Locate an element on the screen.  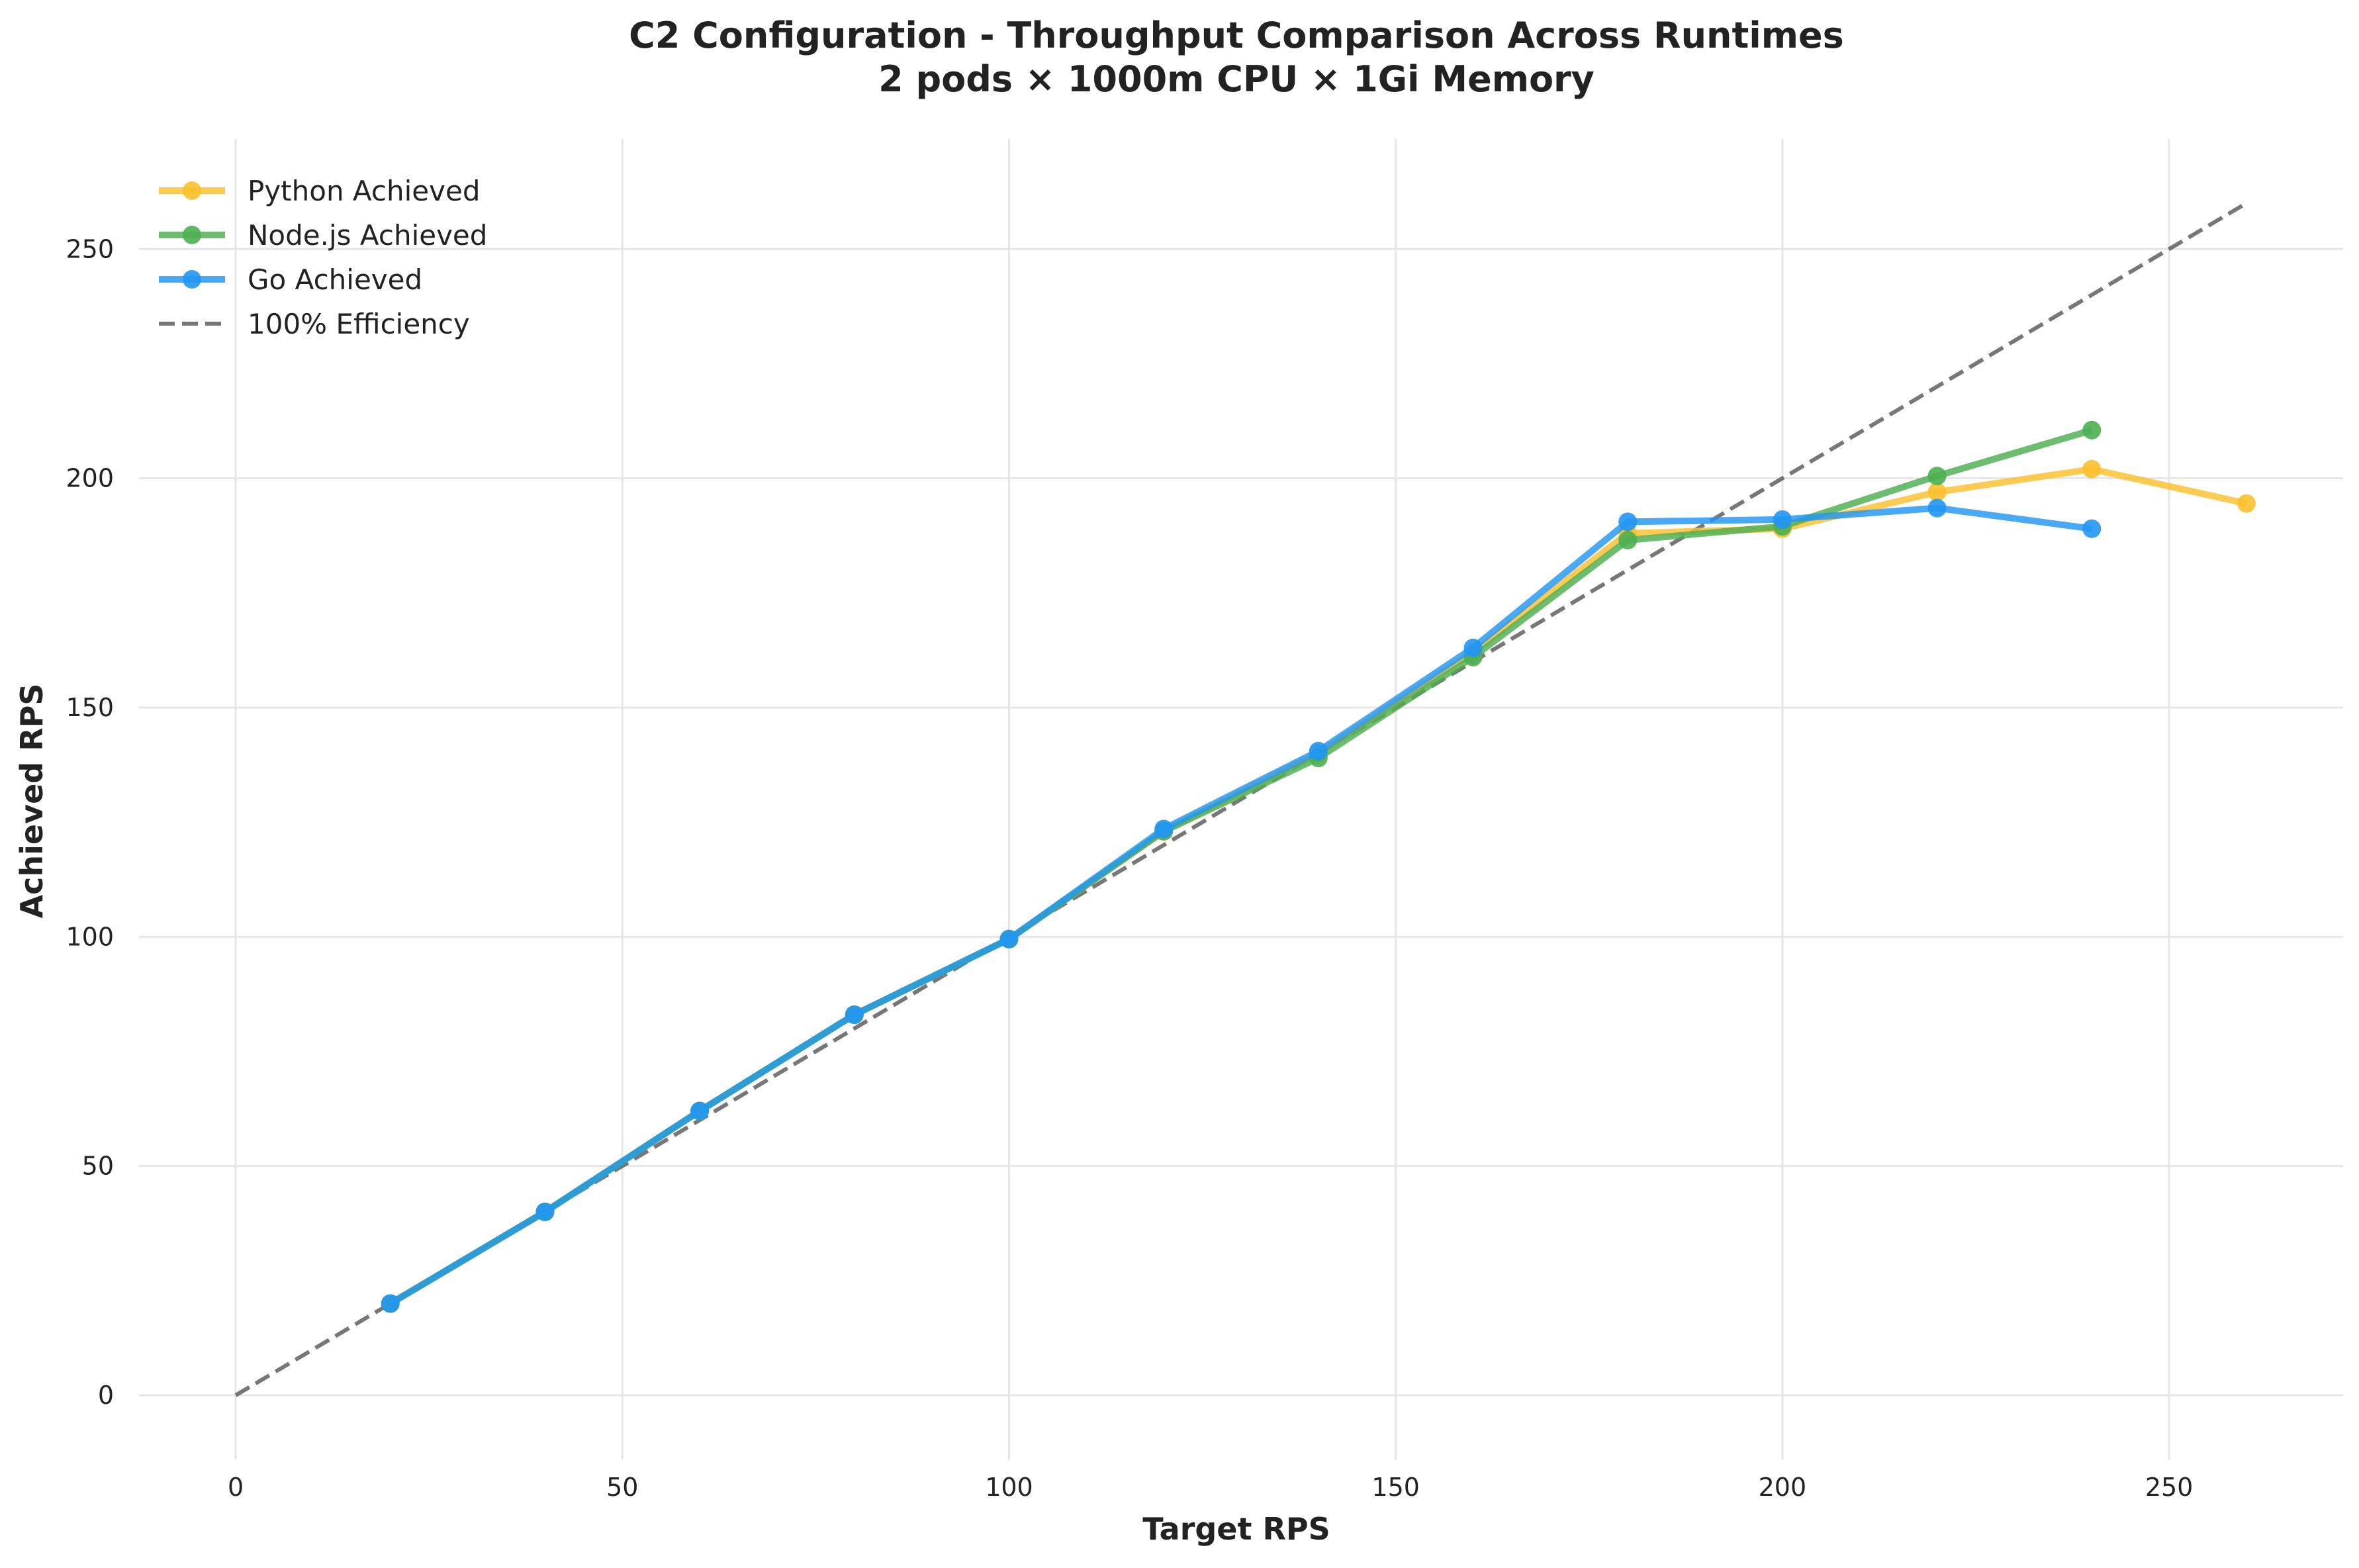
legend-label: 100% Efficiency is located at coordinates (359, 324).